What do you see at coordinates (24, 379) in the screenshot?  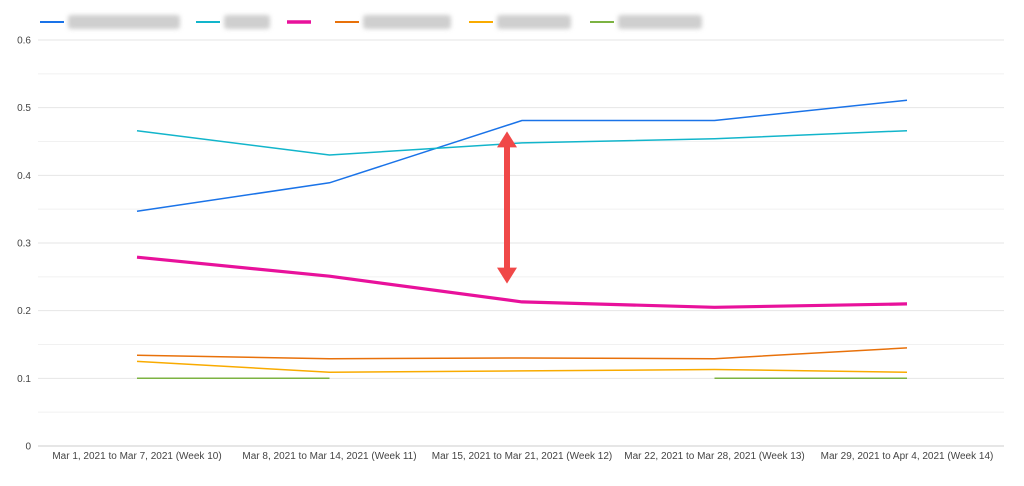 I see `y-tick-label: 0.1` at bounding box center [24, 379].